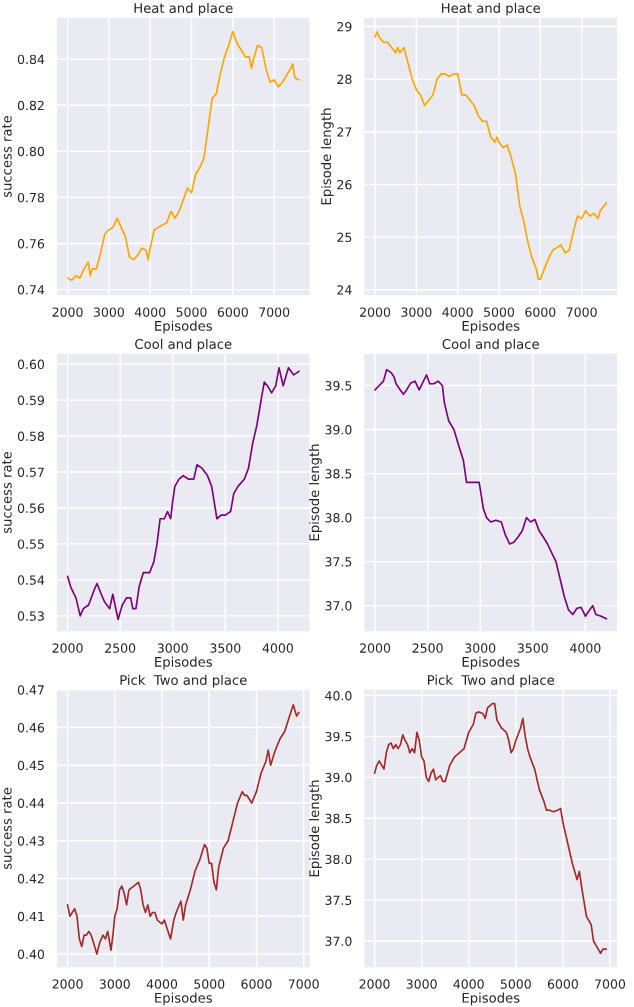 This screenshot has height=1007, width=634. I want to click on y-tick-label: 0.84, so click(31, 59).